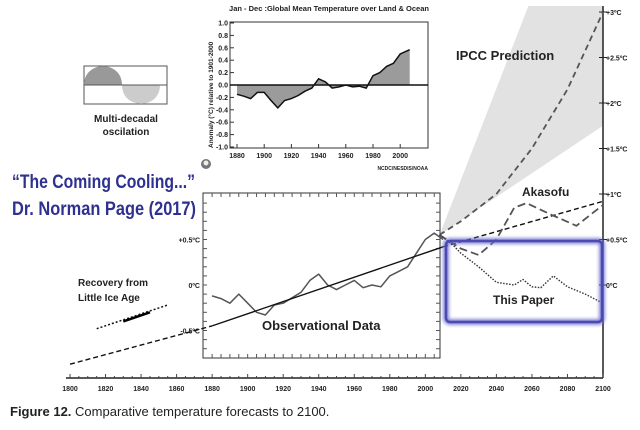  Describe the element at coordinates (104, 209) in the screenshot. I see `headline-author: Dr. Norman Page (2017)` at that location.